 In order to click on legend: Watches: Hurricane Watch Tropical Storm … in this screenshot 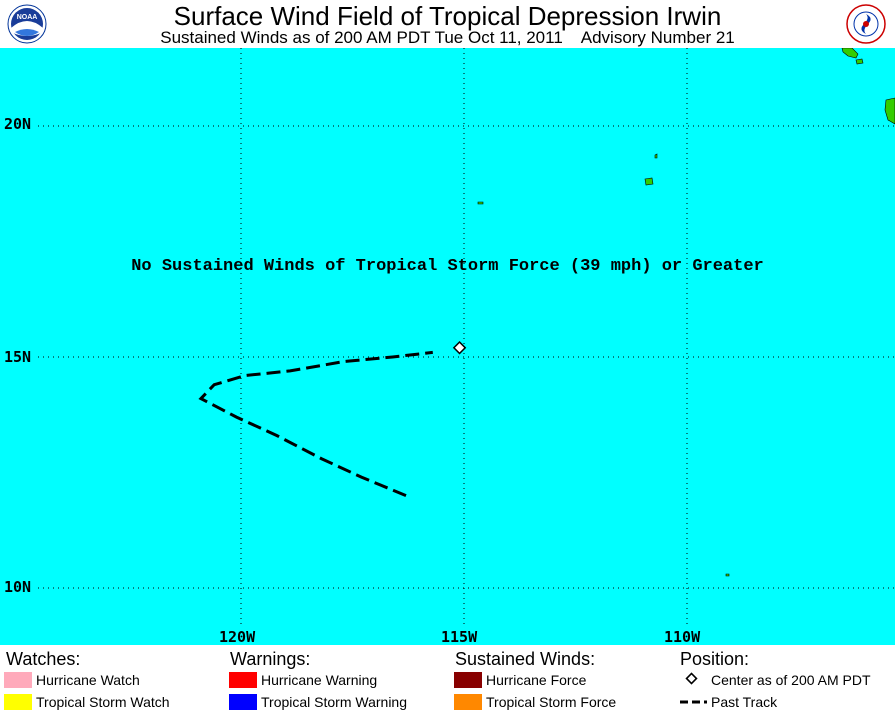, I will do `click(447, 680)`.